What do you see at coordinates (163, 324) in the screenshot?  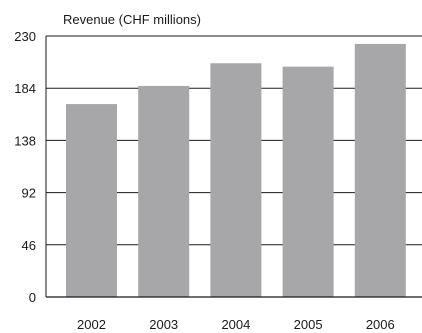 I see `x-tick-label: 2003` at bounding box center [163, 324].